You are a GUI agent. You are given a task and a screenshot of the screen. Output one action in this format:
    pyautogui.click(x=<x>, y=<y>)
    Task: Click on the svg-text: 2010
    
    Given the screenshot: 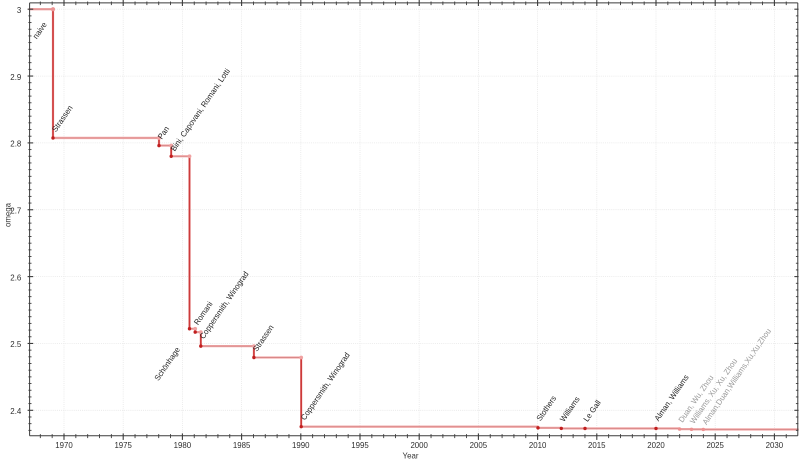 What is the action you would take?
    pyautogui.click(x=538, y=445)
    